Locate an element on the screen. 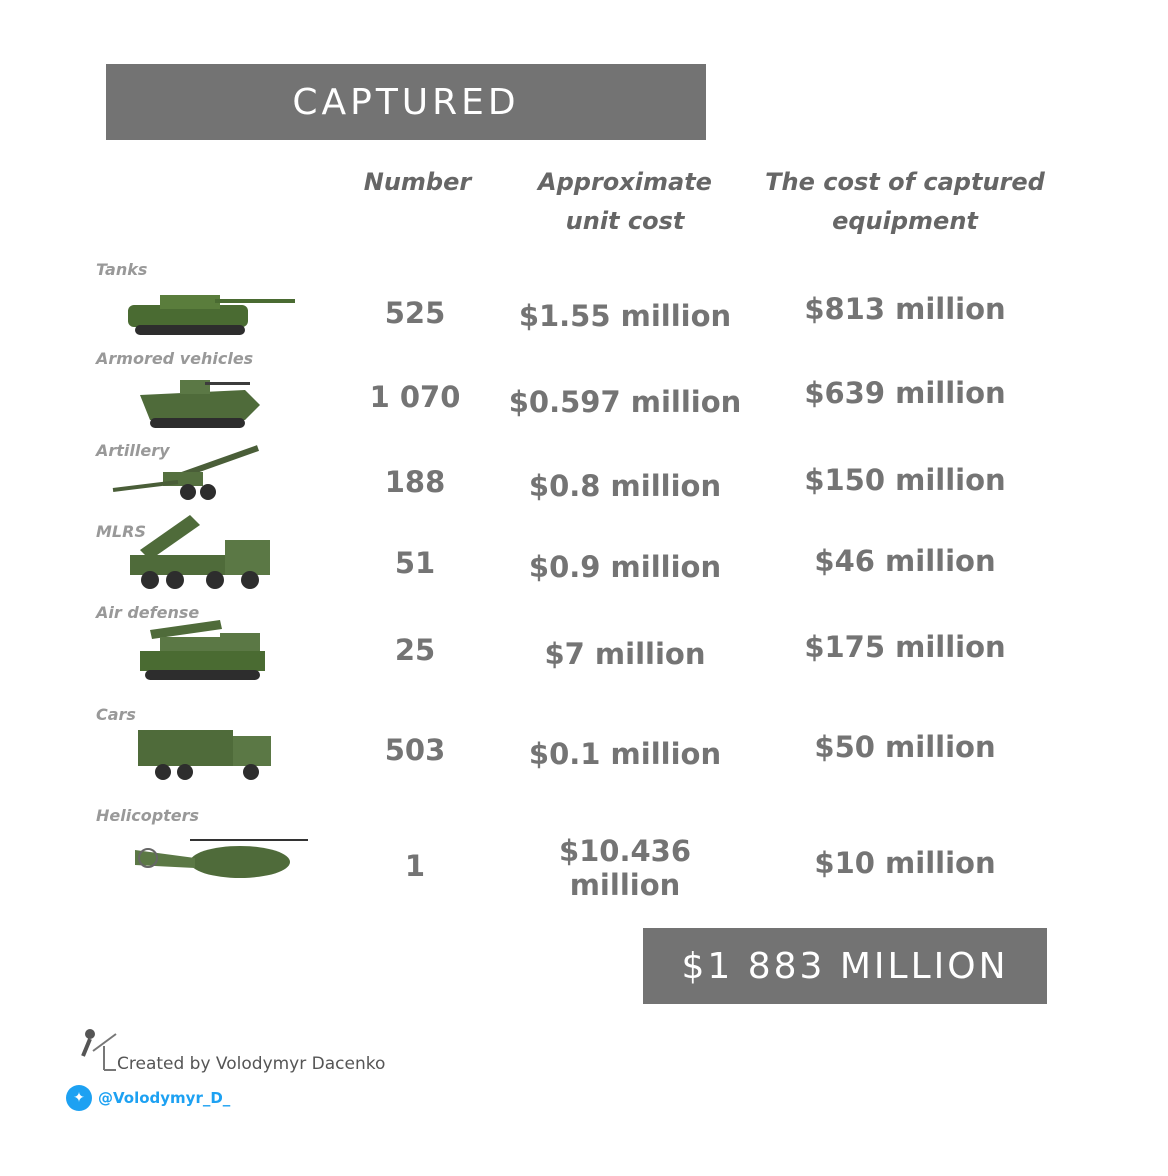 The image size is (1168, 1176). title-banner: CAPTURED is located at coordinates (406, 102).